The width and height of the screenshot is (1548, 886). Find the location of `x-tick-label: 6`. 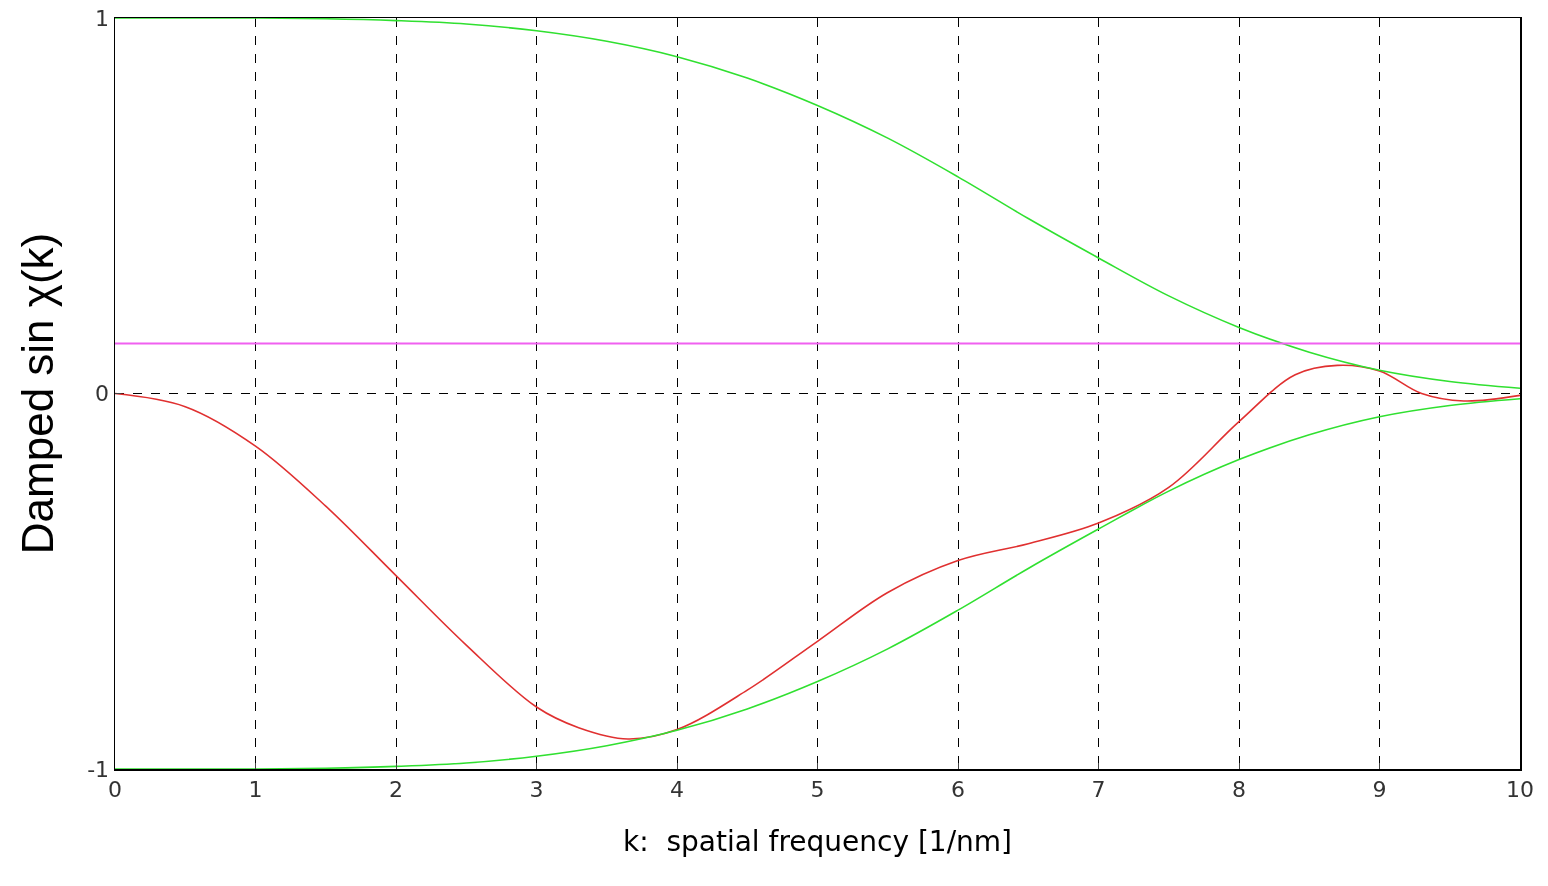

x-tick-label: 6 is located at coordinates (958, 789).